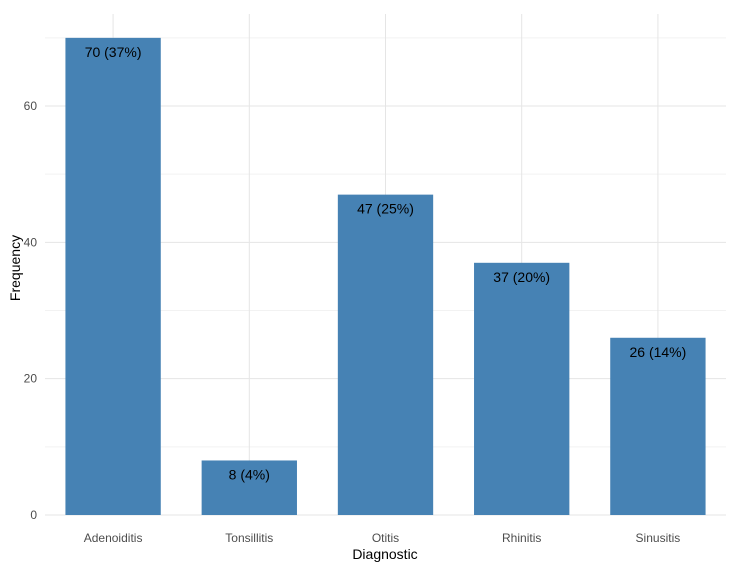 This screenshot has width=737, height=571. What do you see at coordinates (113, 276) in the screenshot?
I see `bar-adenoiditis` at bounding box center [113, 276].